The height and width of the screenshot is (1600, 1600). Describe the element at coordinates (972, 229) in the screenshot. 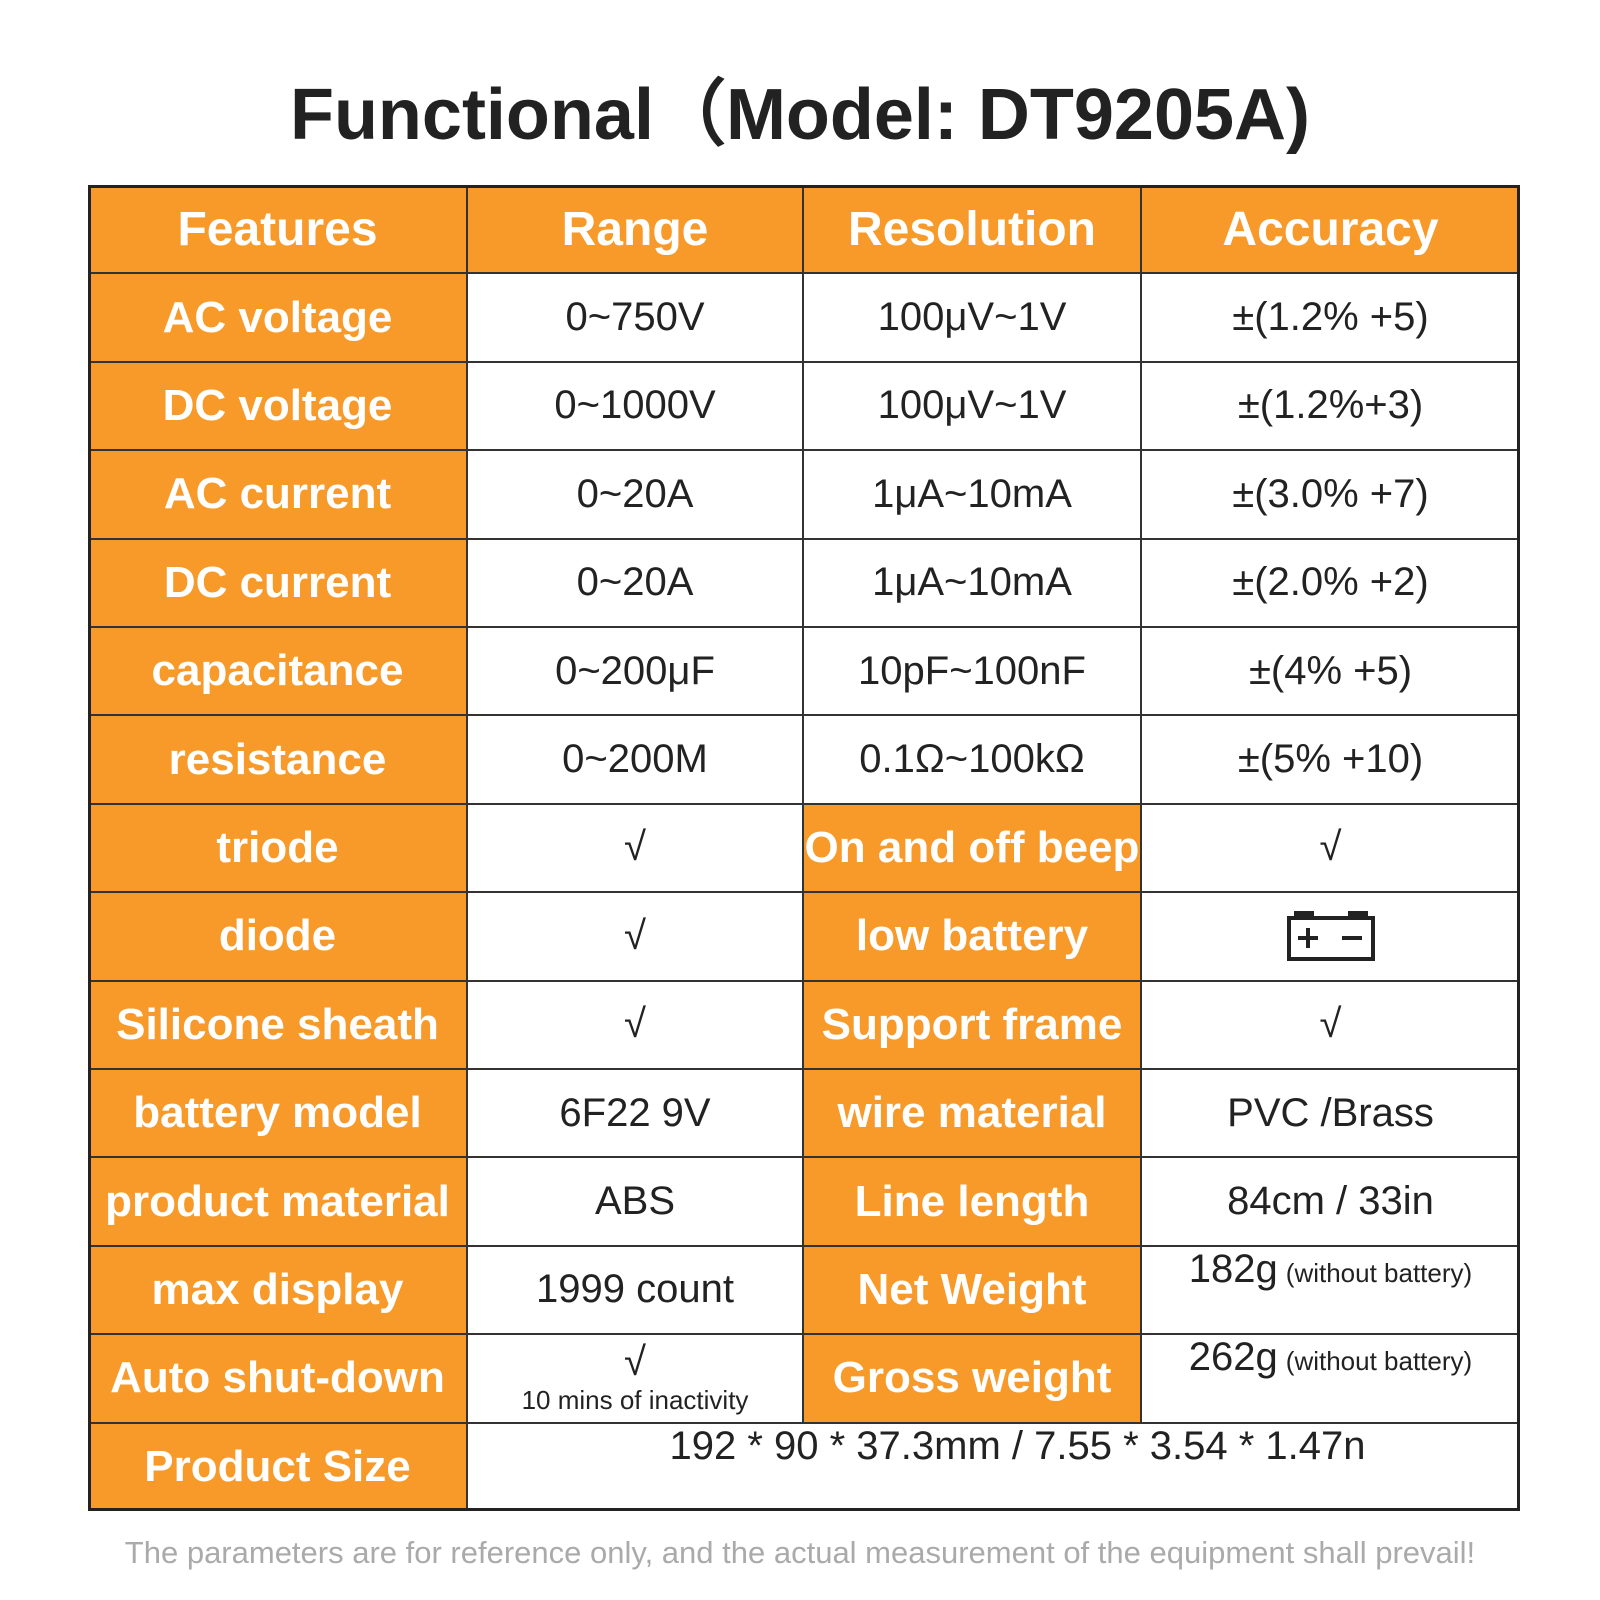

I see `header-cell: Resolution` at that location.